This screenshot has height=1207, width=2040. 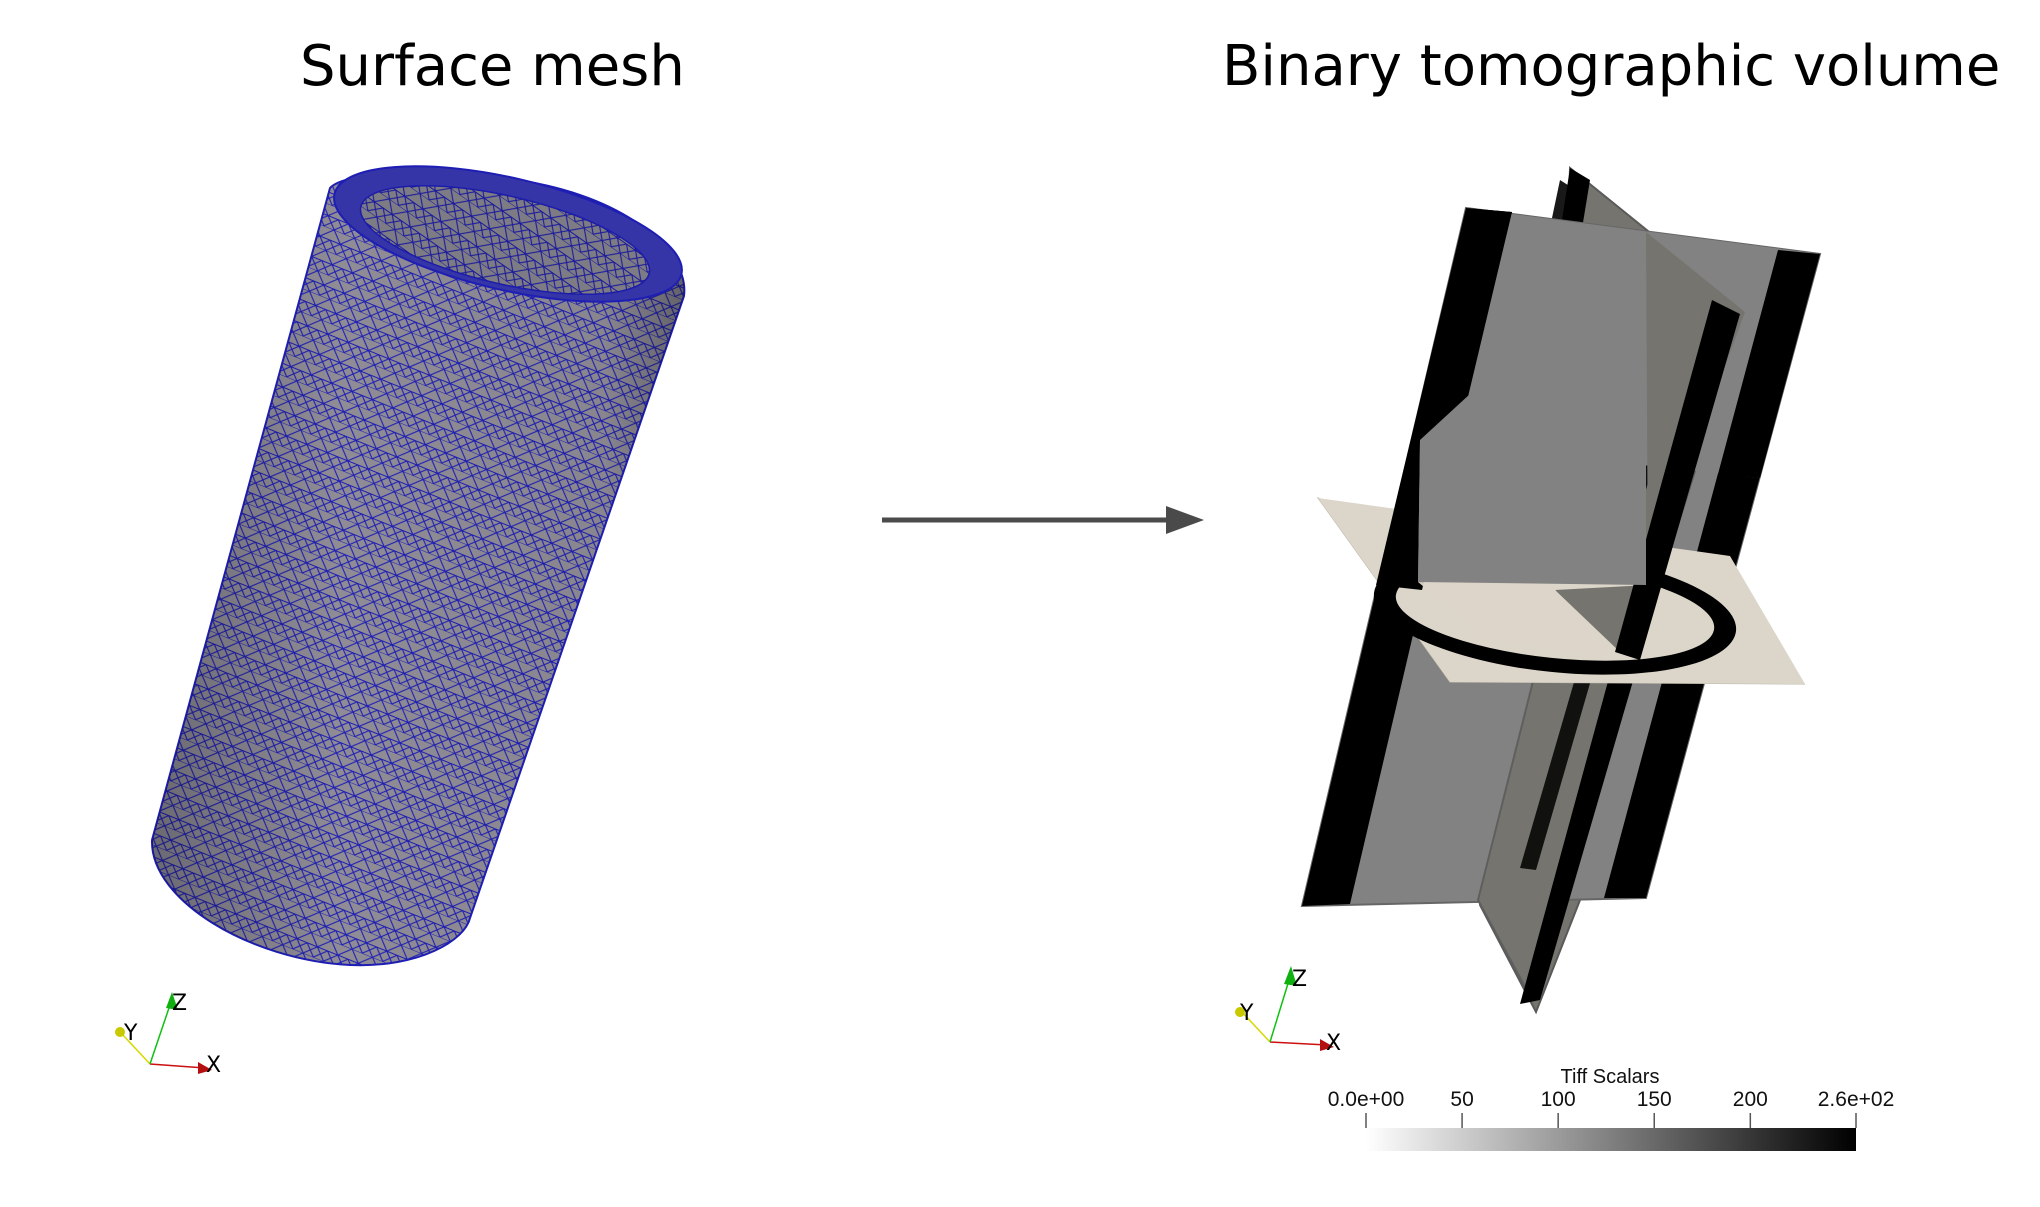 I want to click on colorbar-tick-label: 200, so click(x=1750, y=1099).